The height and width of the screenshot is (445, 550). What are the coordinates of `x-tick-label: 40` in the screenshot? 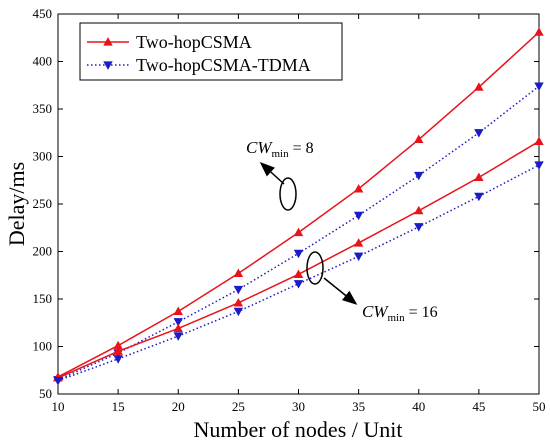 It's located at (418, 406).